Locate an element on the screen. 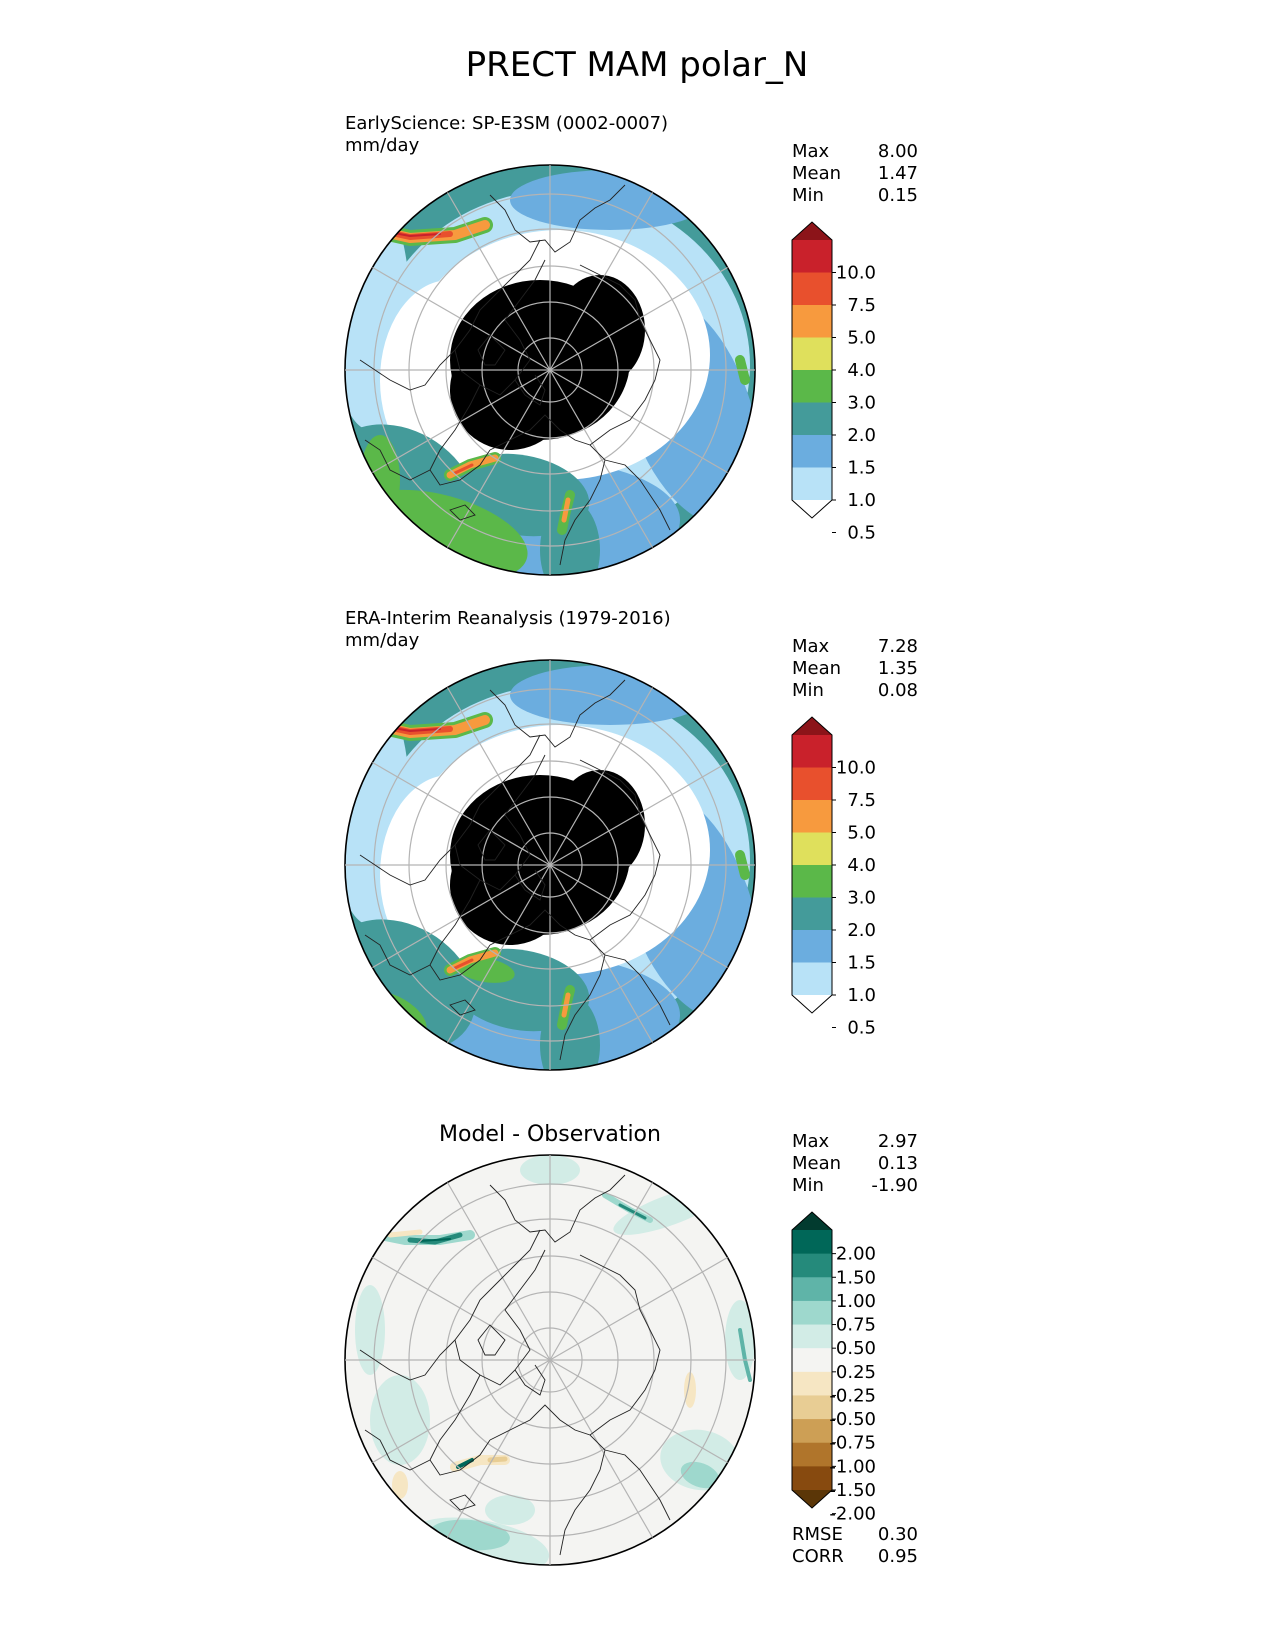 Image resolution: width=1275 pixels, height=1650 pixels. stat-value: 7.28 is located at coordinates (898, 646).